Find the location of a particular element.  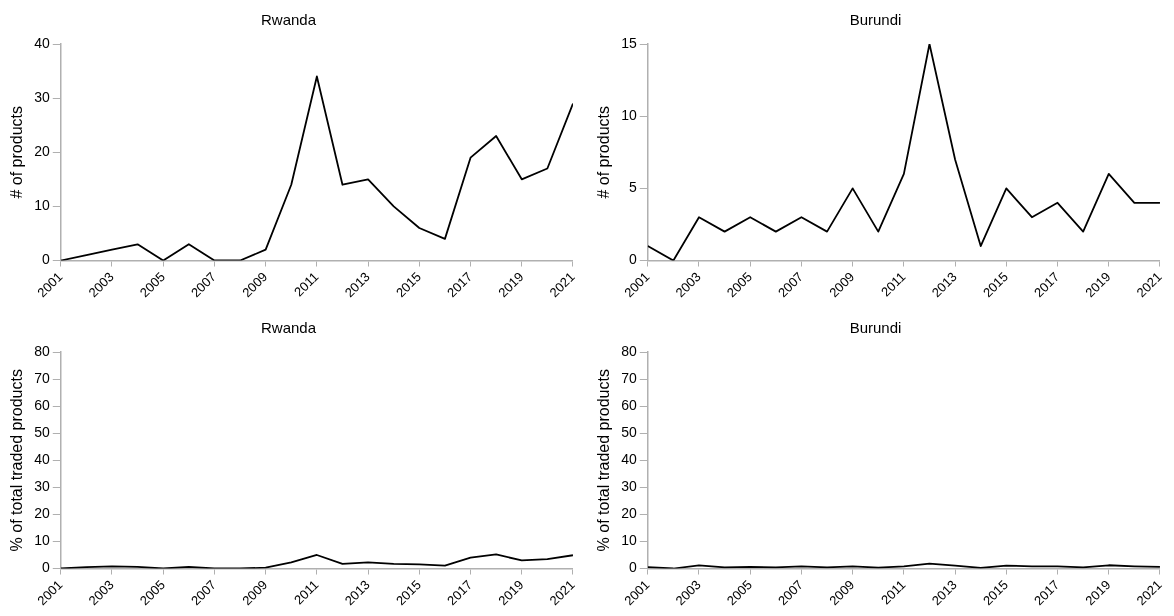

y-tick-label: 15 is located at coordinates (629, 42).